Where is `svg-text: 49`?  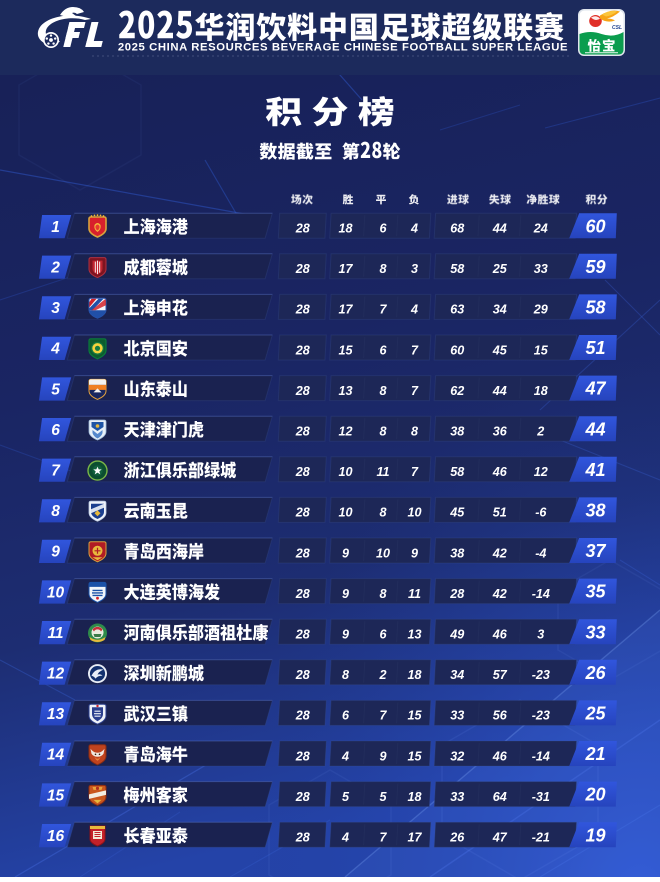
svg-text: 49 is located at coordinates (456, 635).